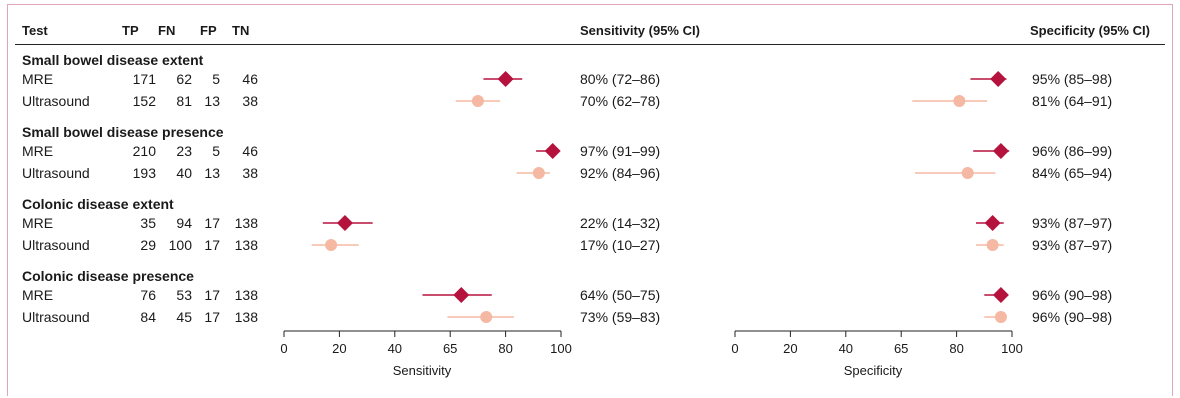 This screenshot has width=1180, height=398. I want to click on cell-sensitivity: 80% (72–86), so click(620, 79).